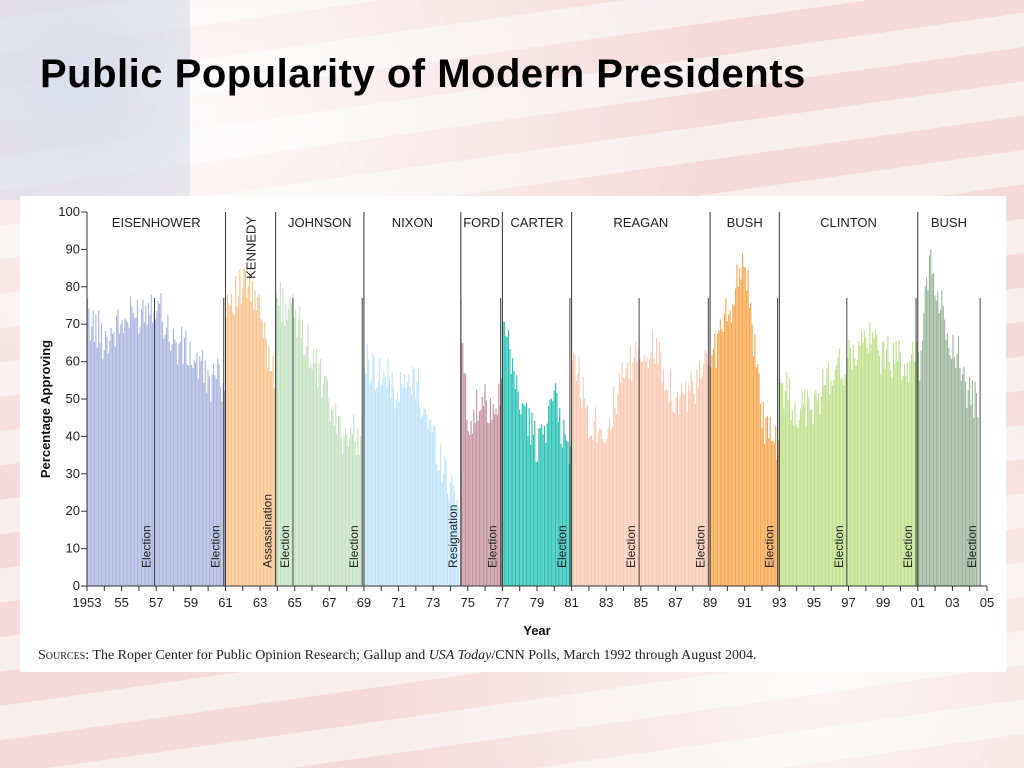 The width and height of the screenshot is (1024, 768). I want to click on x-tick-label: 55, so click(121, 602).